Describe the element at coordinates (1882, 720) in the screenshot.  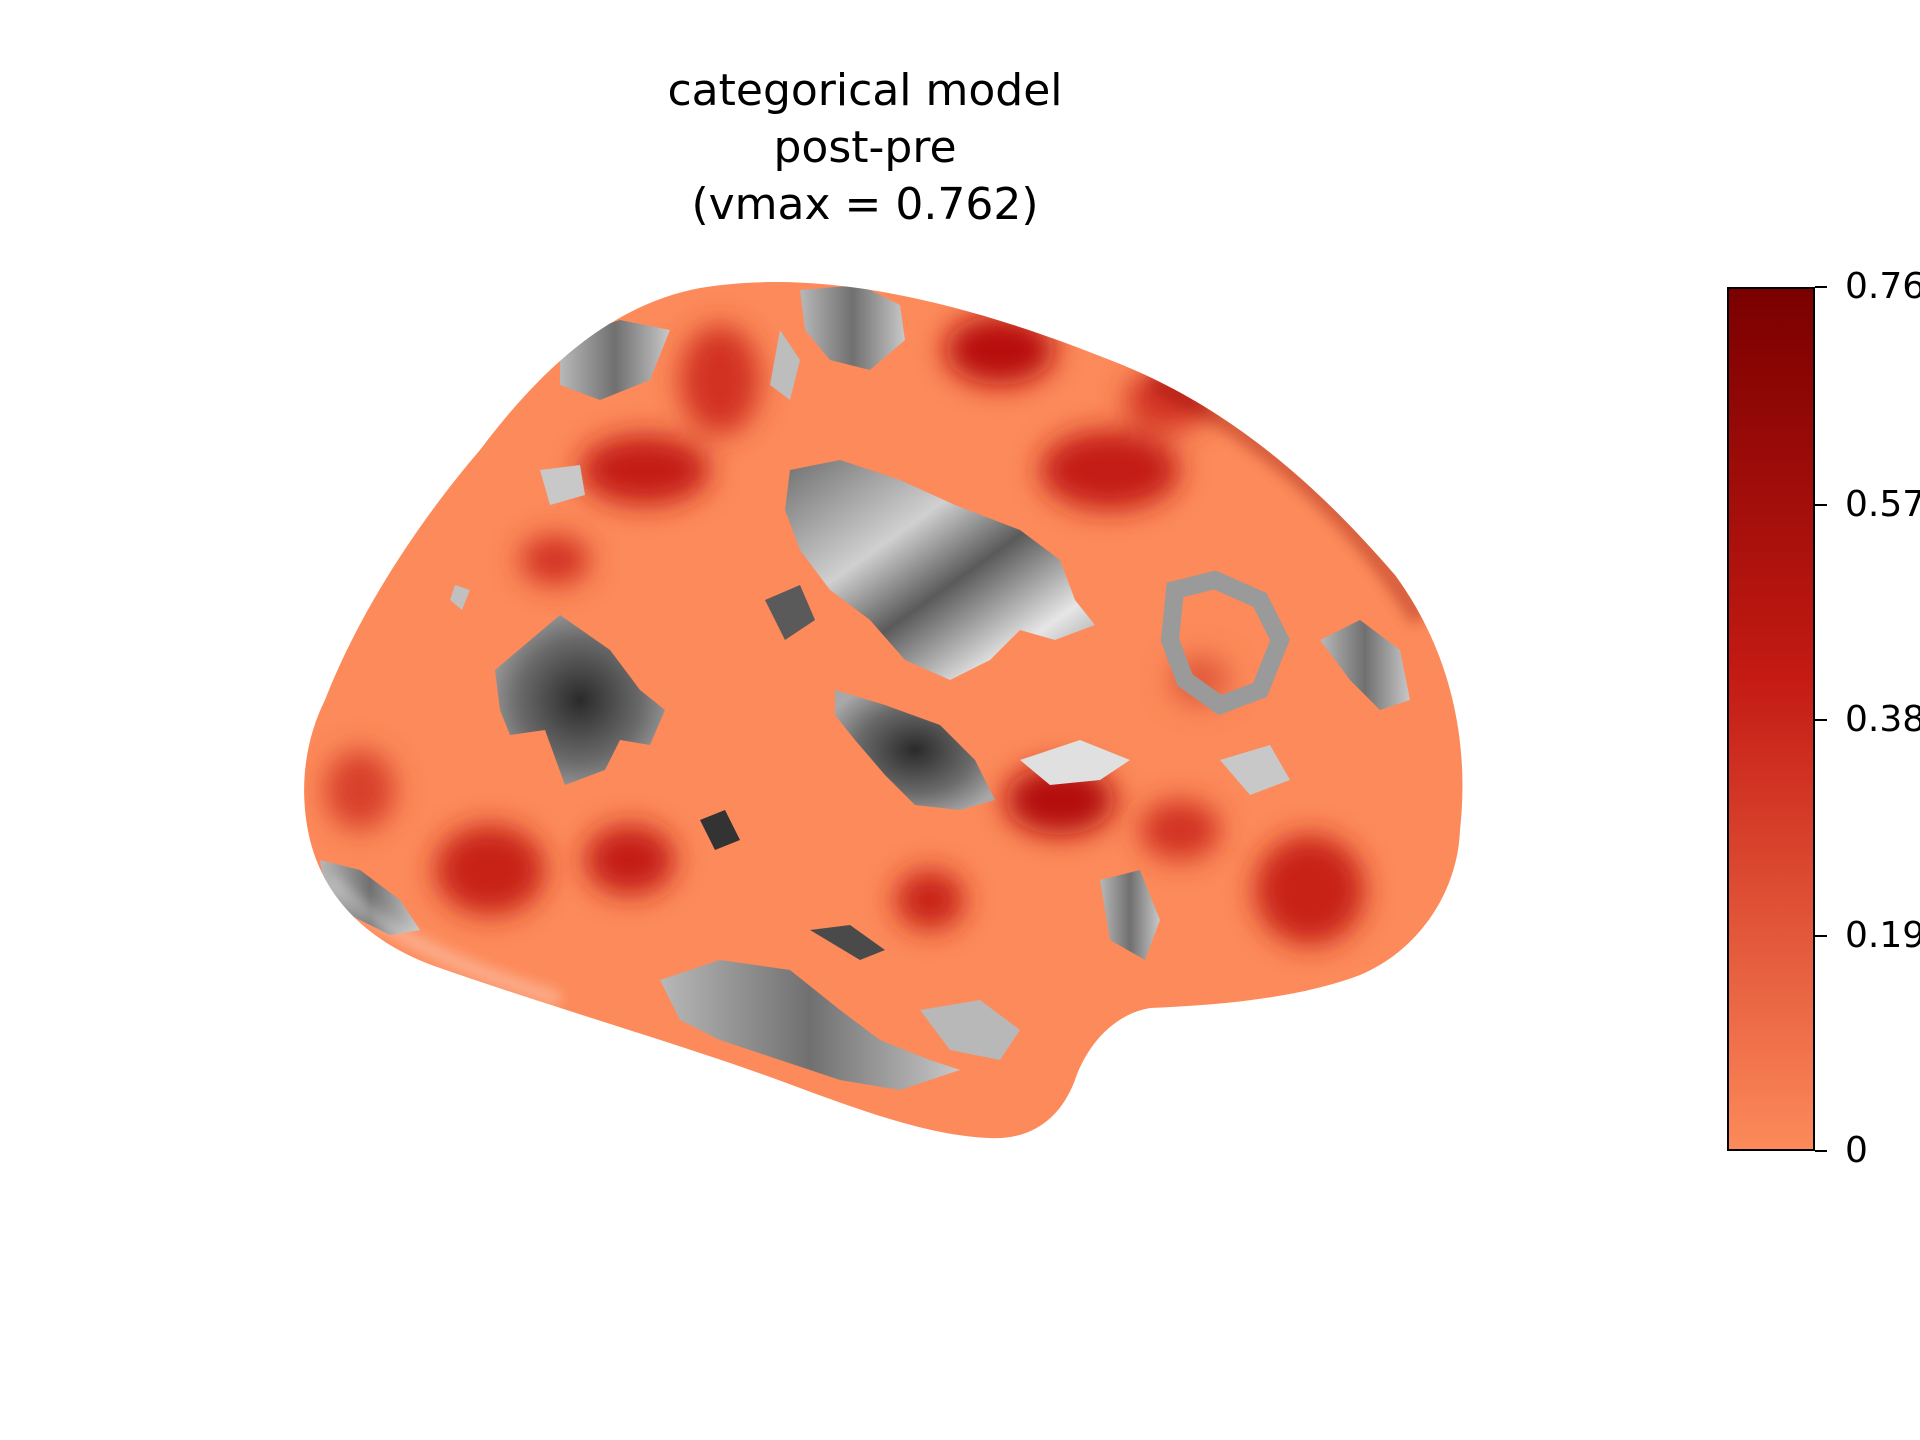
I see `colorbar-tick-label: 0.38` at that location.